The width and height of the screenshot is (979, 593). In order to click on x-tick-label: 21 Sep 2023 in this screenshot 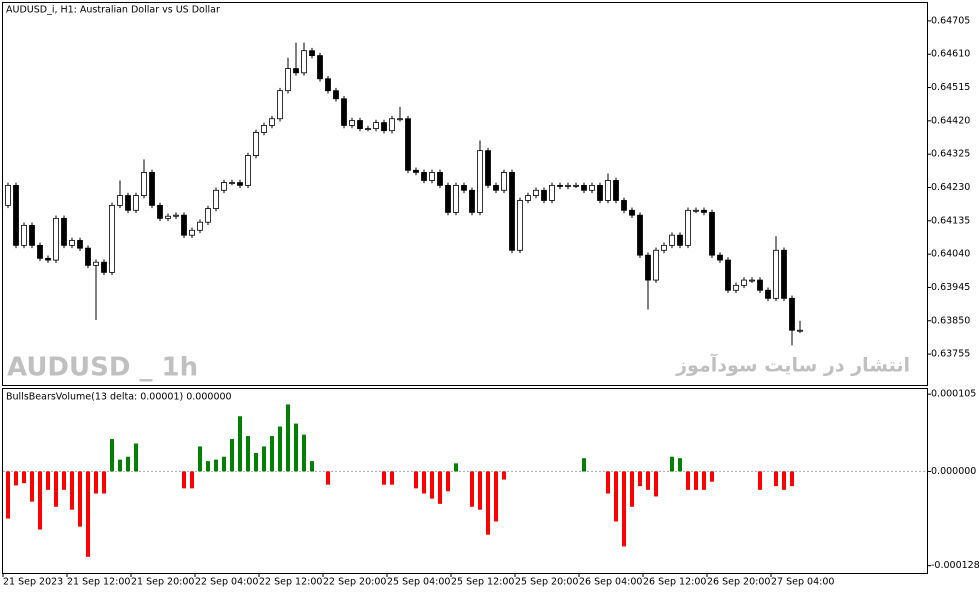, I will do `click(33, 582)`.